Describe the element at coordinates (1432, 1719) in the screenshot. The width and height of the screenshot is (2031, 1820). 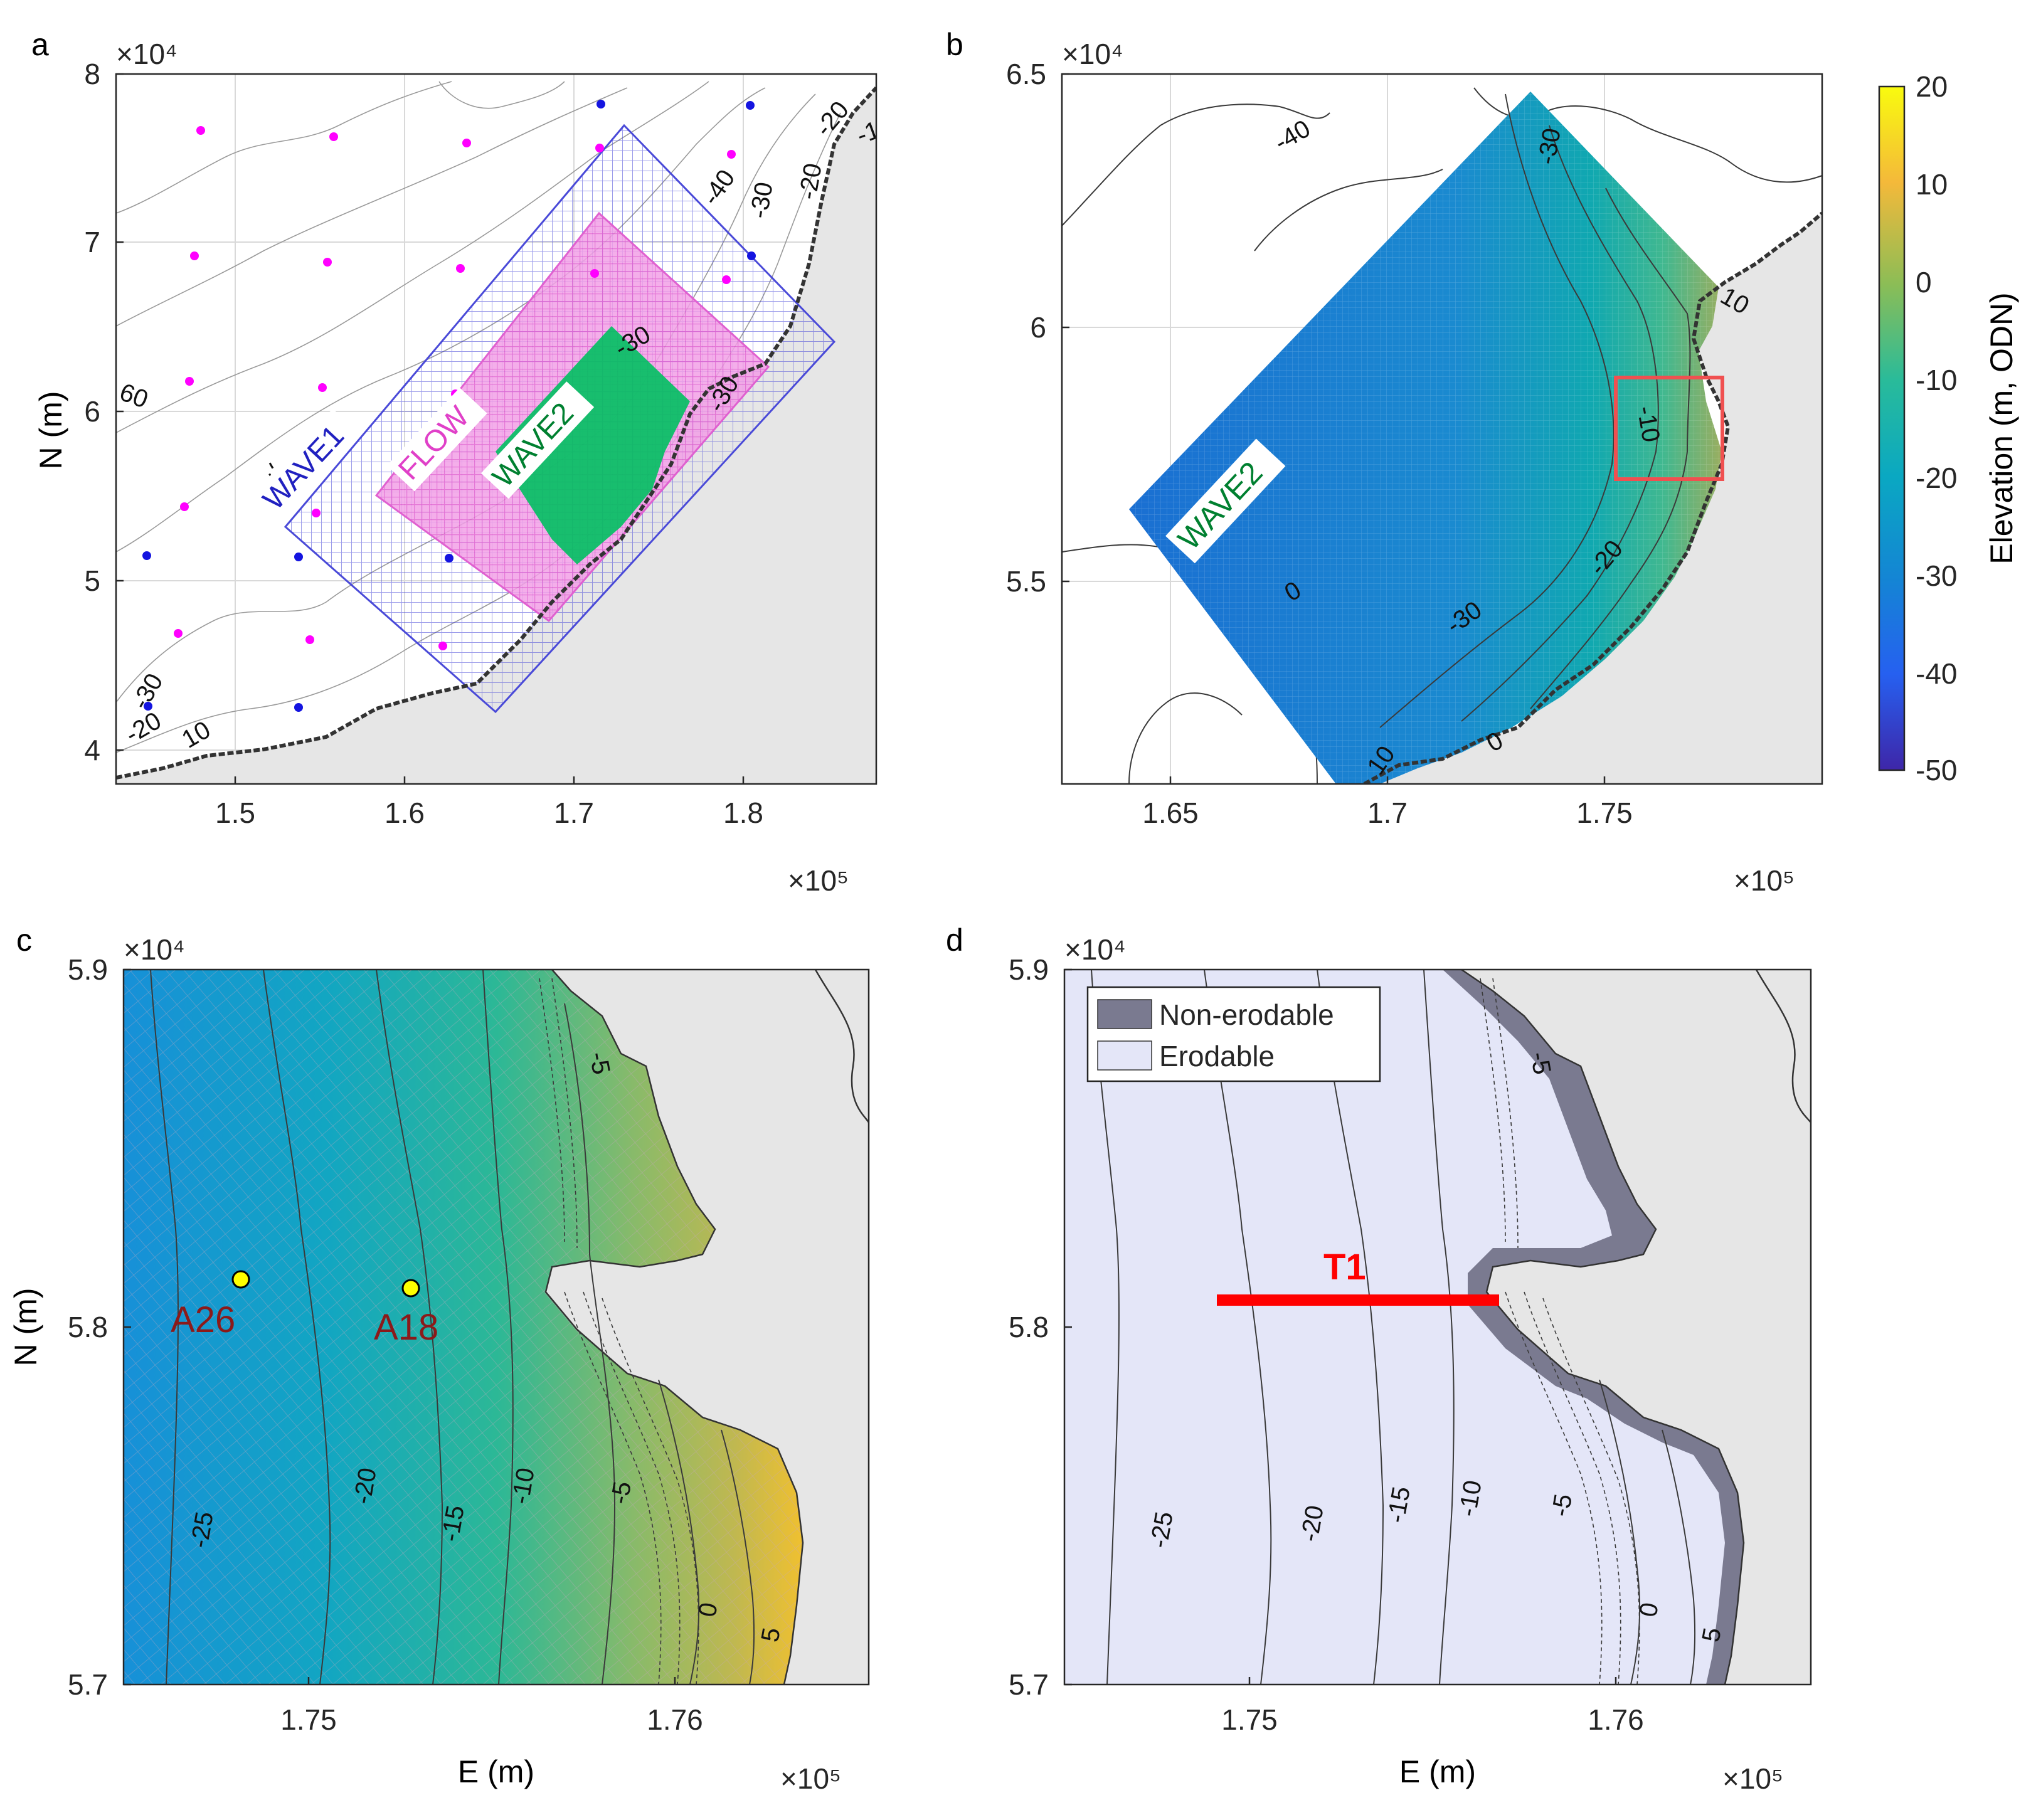
I see `panel-d-x-ticks: 1.75 1.76` at that location.